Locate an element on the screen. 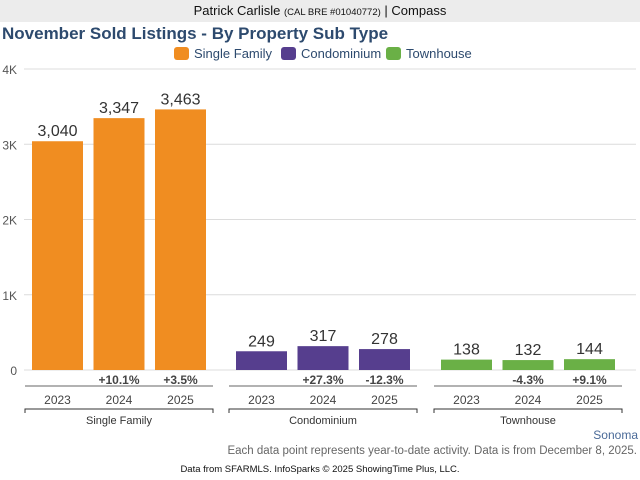 The height and width of the screenshot is (480, 640). group-label: Single Family is located at coordinates (119, 421).